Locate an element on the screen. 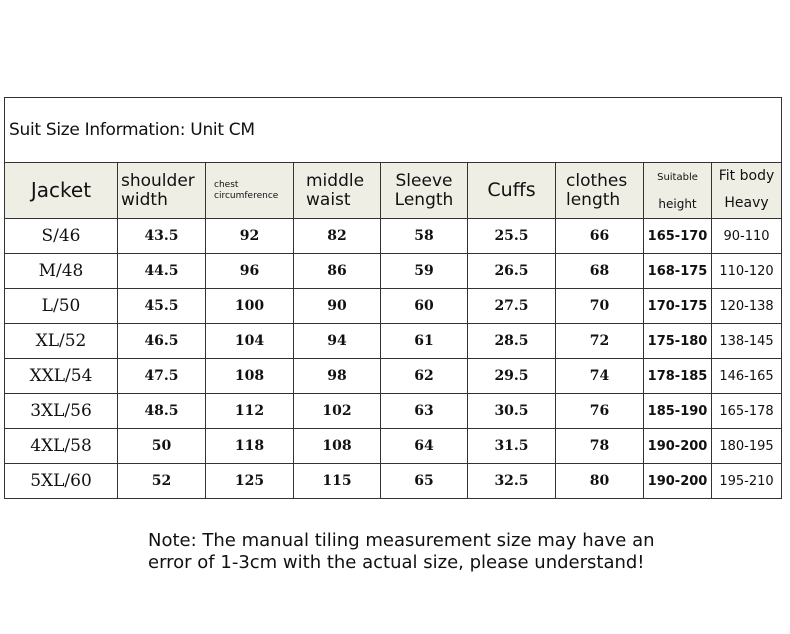 The width and height of the screenshot is (790, 634). cell-cuffs: 29.5 is located at coordinates (511, 376).